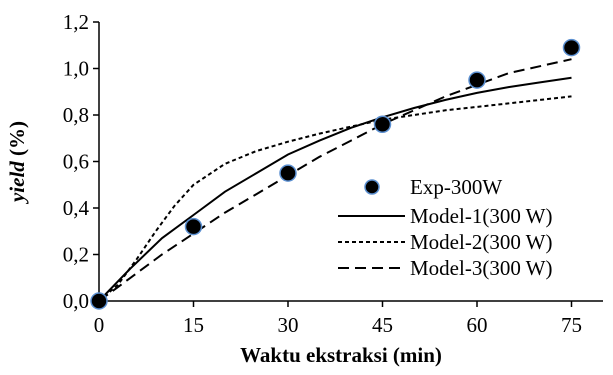 The height and width of the screenshot is (375, 613). I want to click on legend-label: Model-3(300 W), so click(481, 268).